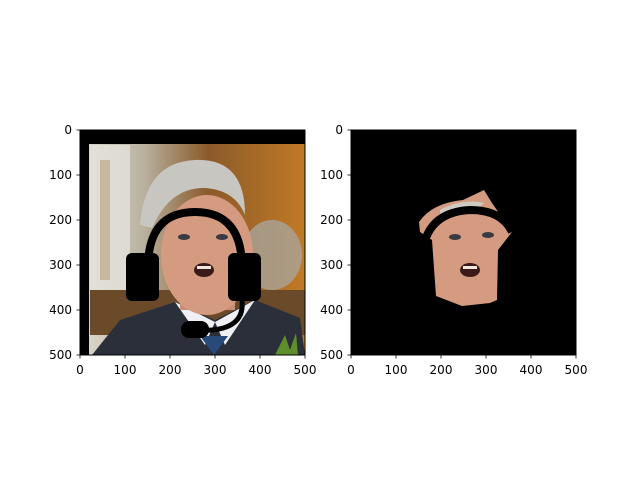 Image resolution: width=640 pixels, height=480 pixels. What do you see at coordinates (335, 242) in the screenshot?
I see `right-y-ticks: 0 100 200 300 400 500` at bounding box center [335, 242].